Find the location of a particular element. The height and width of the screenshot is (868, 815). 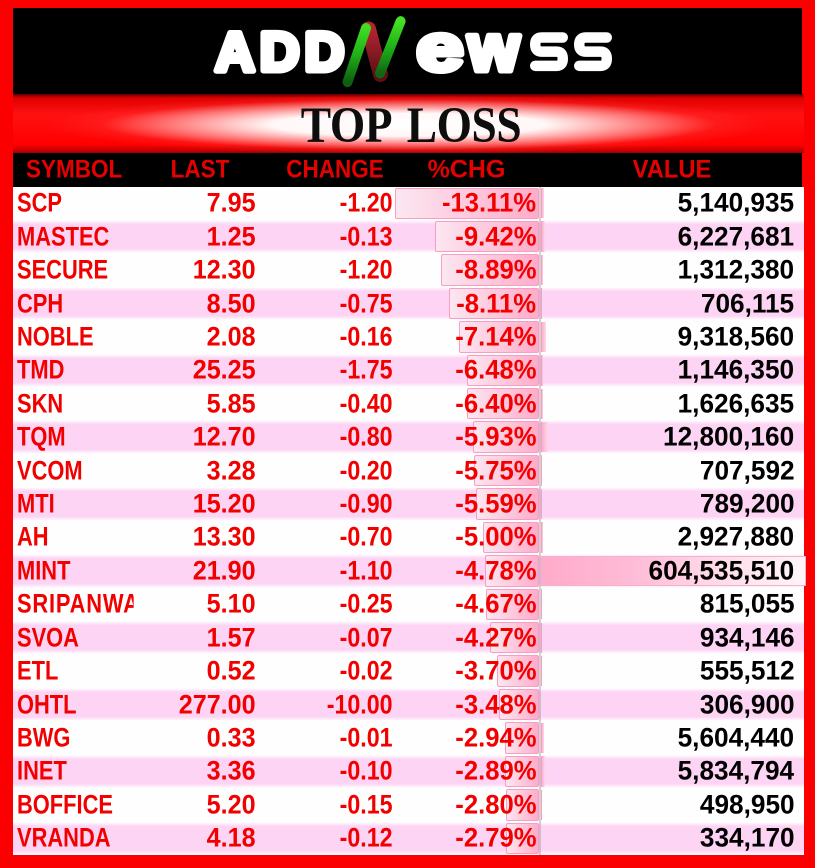

svg-text: e is located at coordinates (440, 48).